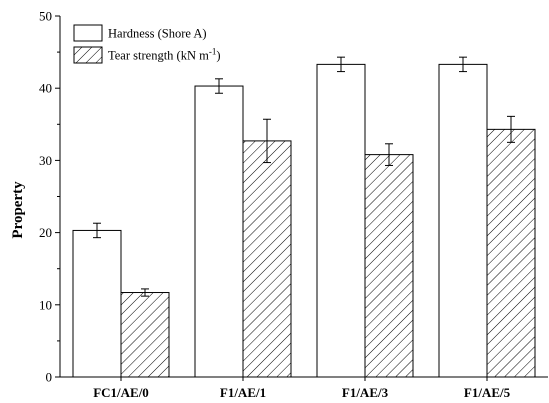 This screenshot has height=403, width=549. Describe the element at coordinates (365, 392) in the screenshot. I see `x-tick-label: F1/AE/3` at that location.